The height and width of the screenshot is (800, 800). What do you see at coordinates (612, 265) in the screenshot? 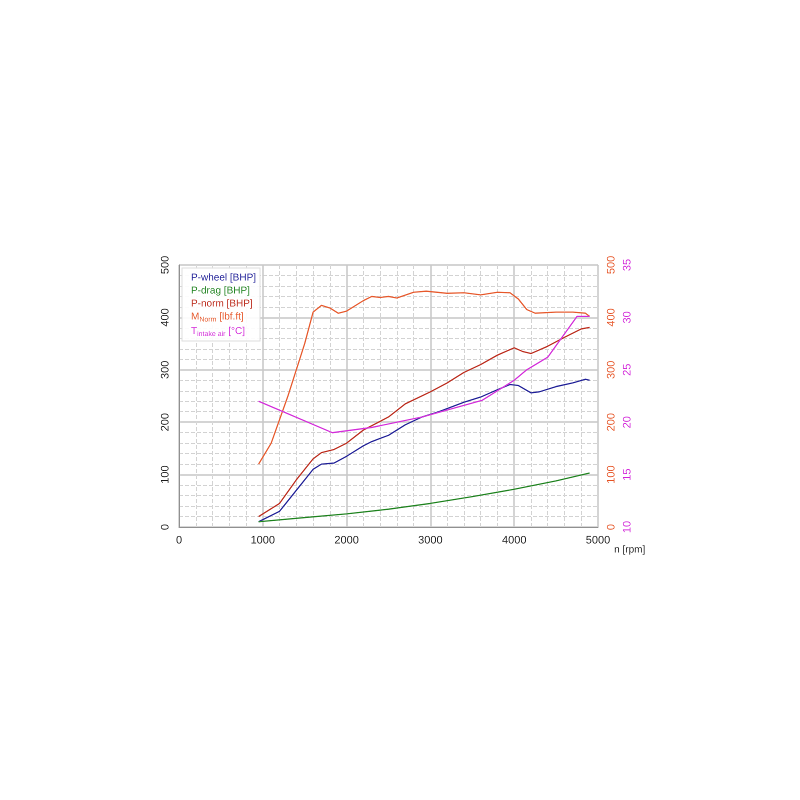
I see `y2-tick-label: 500` at bounding box center [612, 265].